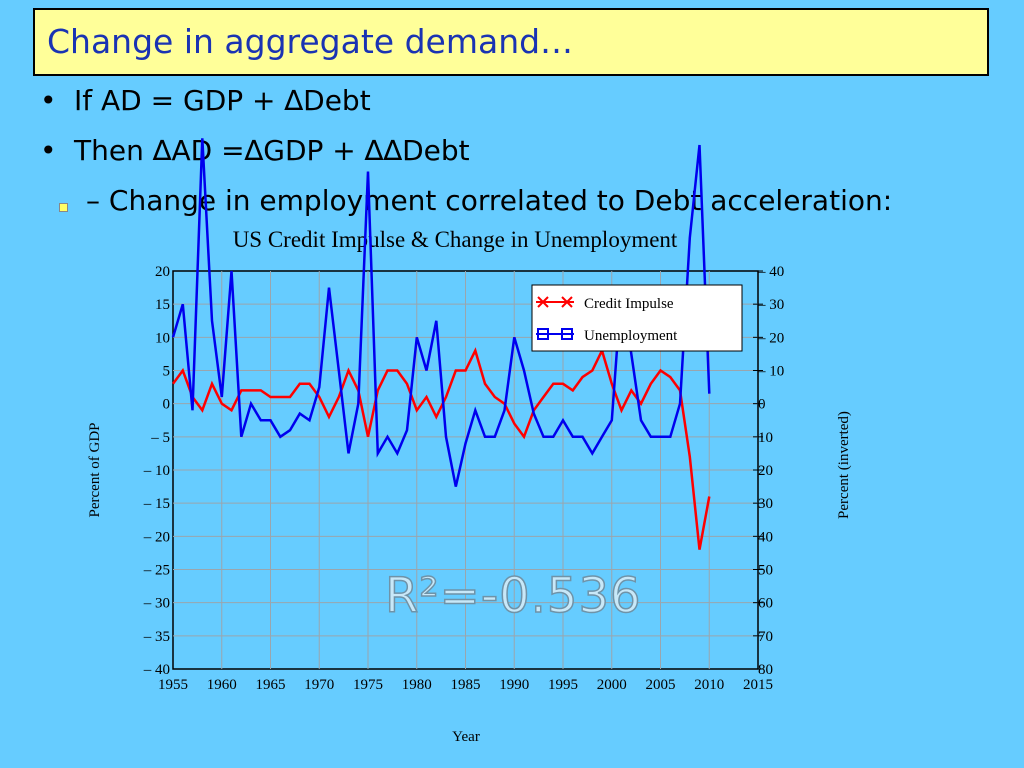  Describe the element at coordinates (162, 272) in the screenshot. I see `y-tick-label: 20` at that location.